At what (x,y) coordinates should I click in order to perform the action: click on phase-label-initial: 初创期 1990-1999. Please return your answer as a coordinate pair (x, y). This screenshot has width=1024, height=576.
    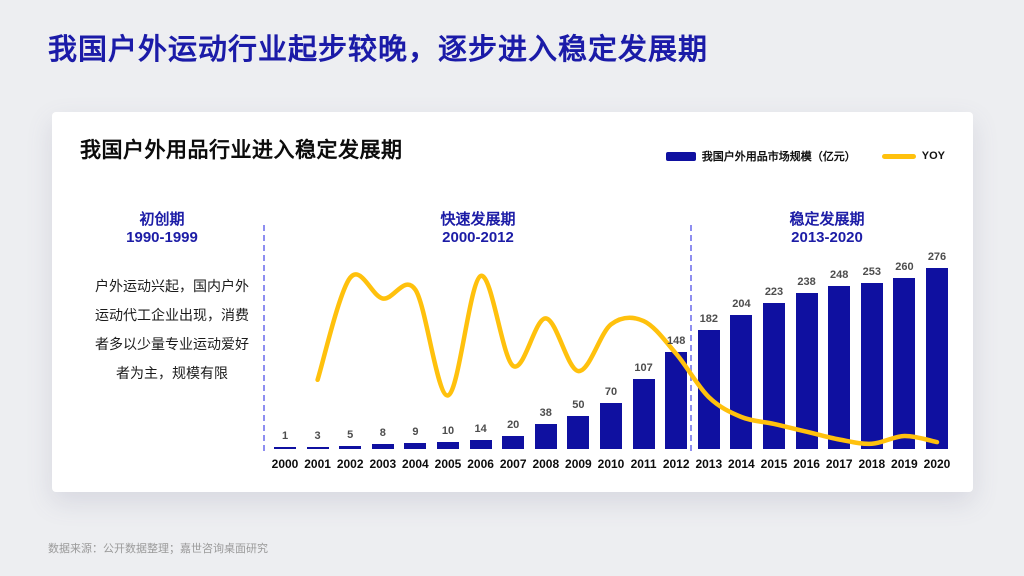
    Looking at the image, I should click on (162, 229).